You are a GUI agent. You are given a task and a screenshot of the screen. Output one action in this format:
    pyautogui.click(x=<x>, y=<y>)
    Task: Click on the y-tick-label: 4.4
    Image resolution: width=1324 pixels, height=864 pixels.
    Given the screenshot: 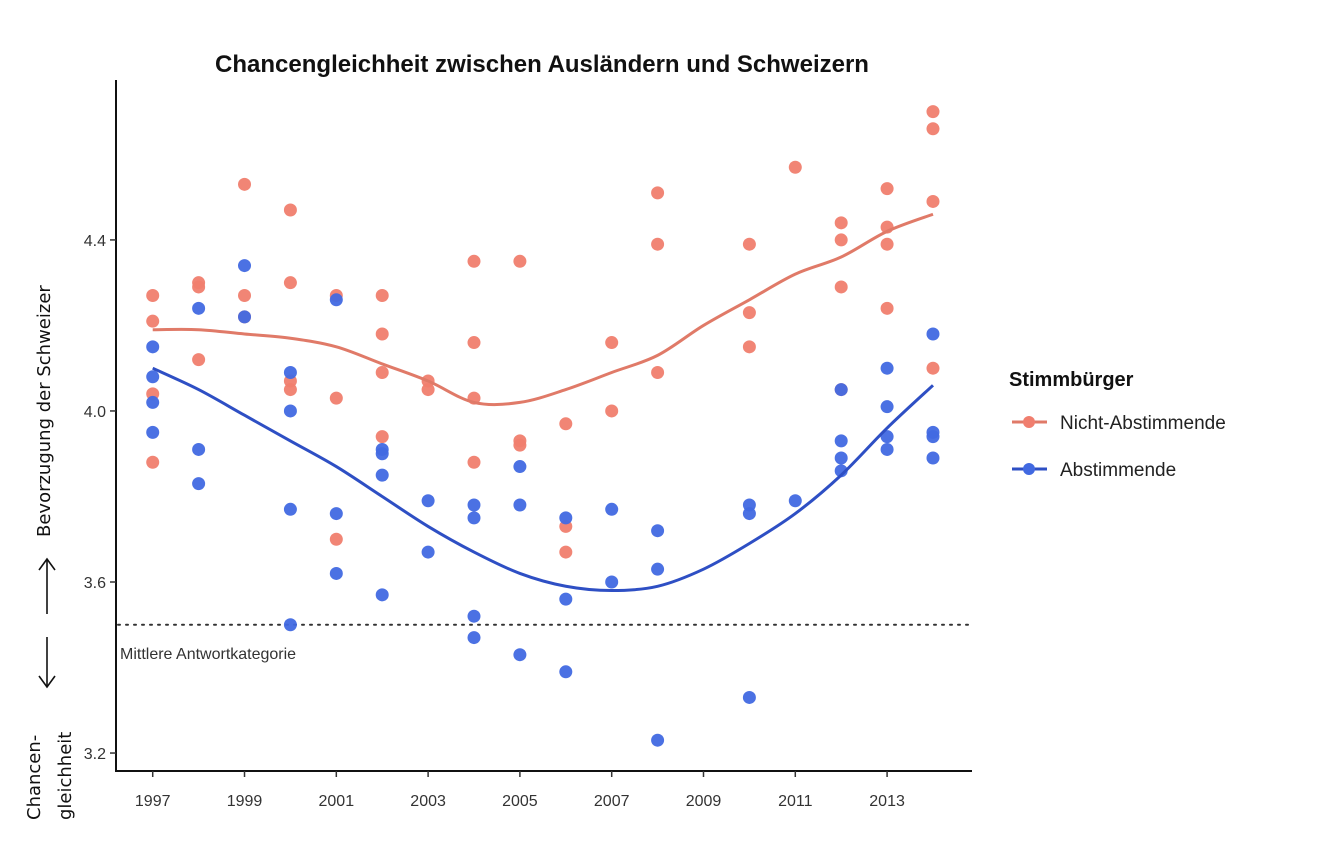 What is the action you would take?
    pyautogui.click(x=95, y=241)
    